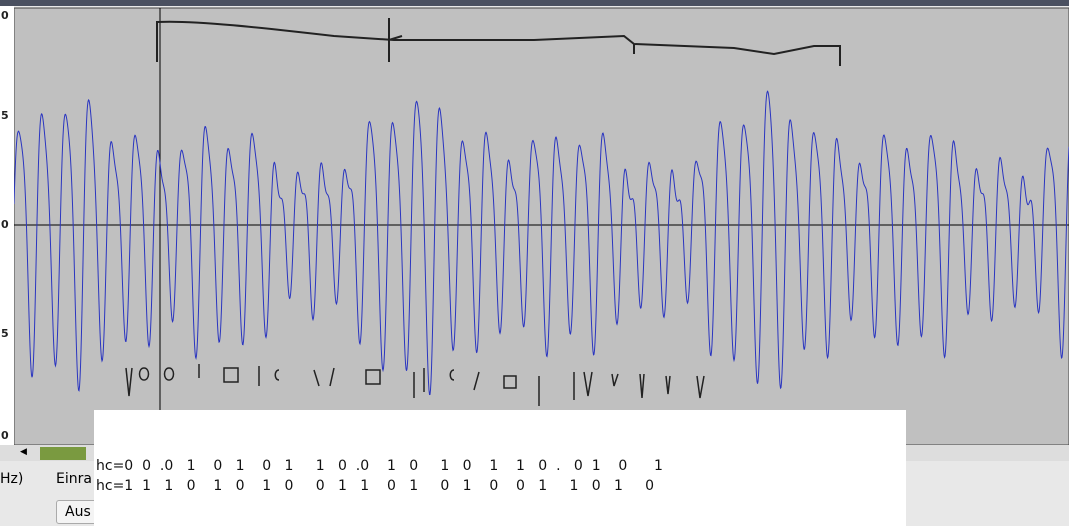 The image size is (1069, 526). I want to click on scroll-left: ◀, so click(23, 452).